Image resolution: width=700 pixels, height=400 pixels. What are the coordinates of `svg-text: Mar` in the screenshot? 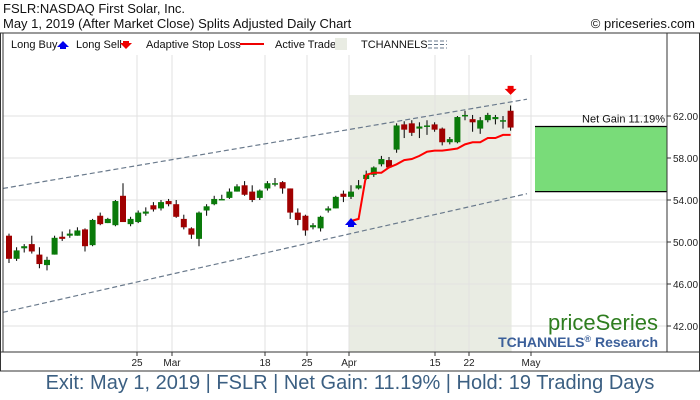 It's located at (172, 363).